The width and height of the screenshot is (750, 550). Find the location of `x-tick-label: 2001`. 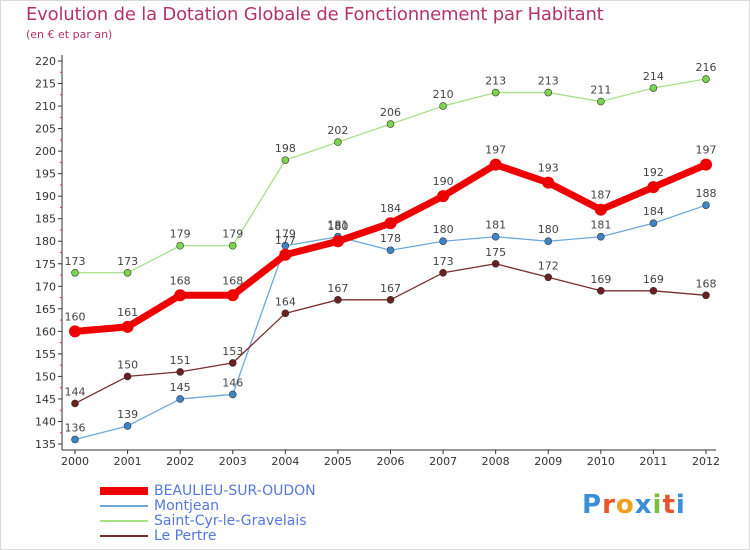

x-tick-label: 2001 is located at coordinates (128, 461).